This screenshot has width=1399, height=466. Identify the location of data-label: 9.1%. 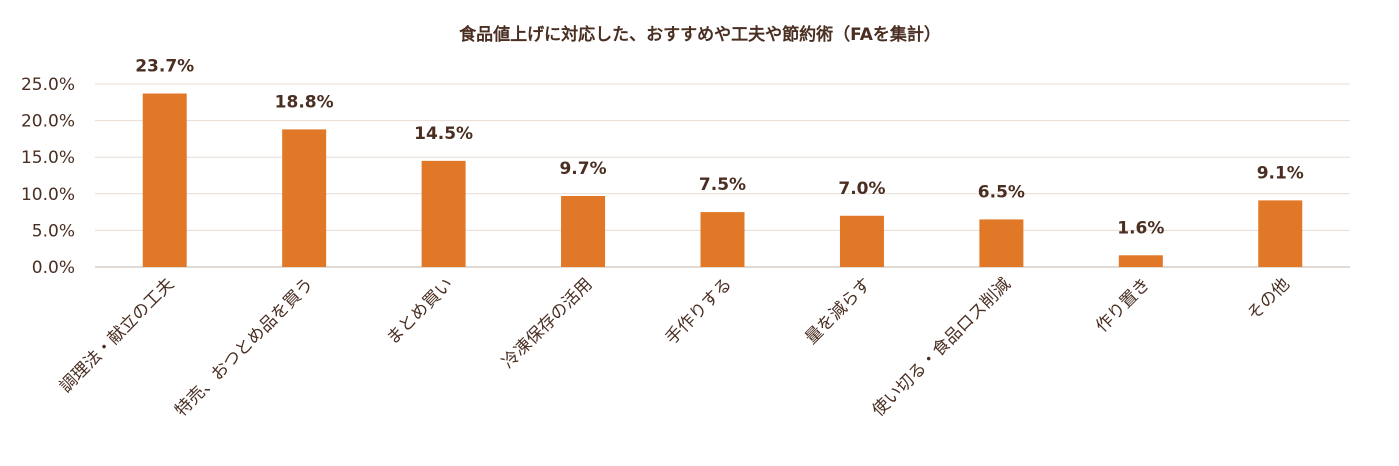
(1280, 173).